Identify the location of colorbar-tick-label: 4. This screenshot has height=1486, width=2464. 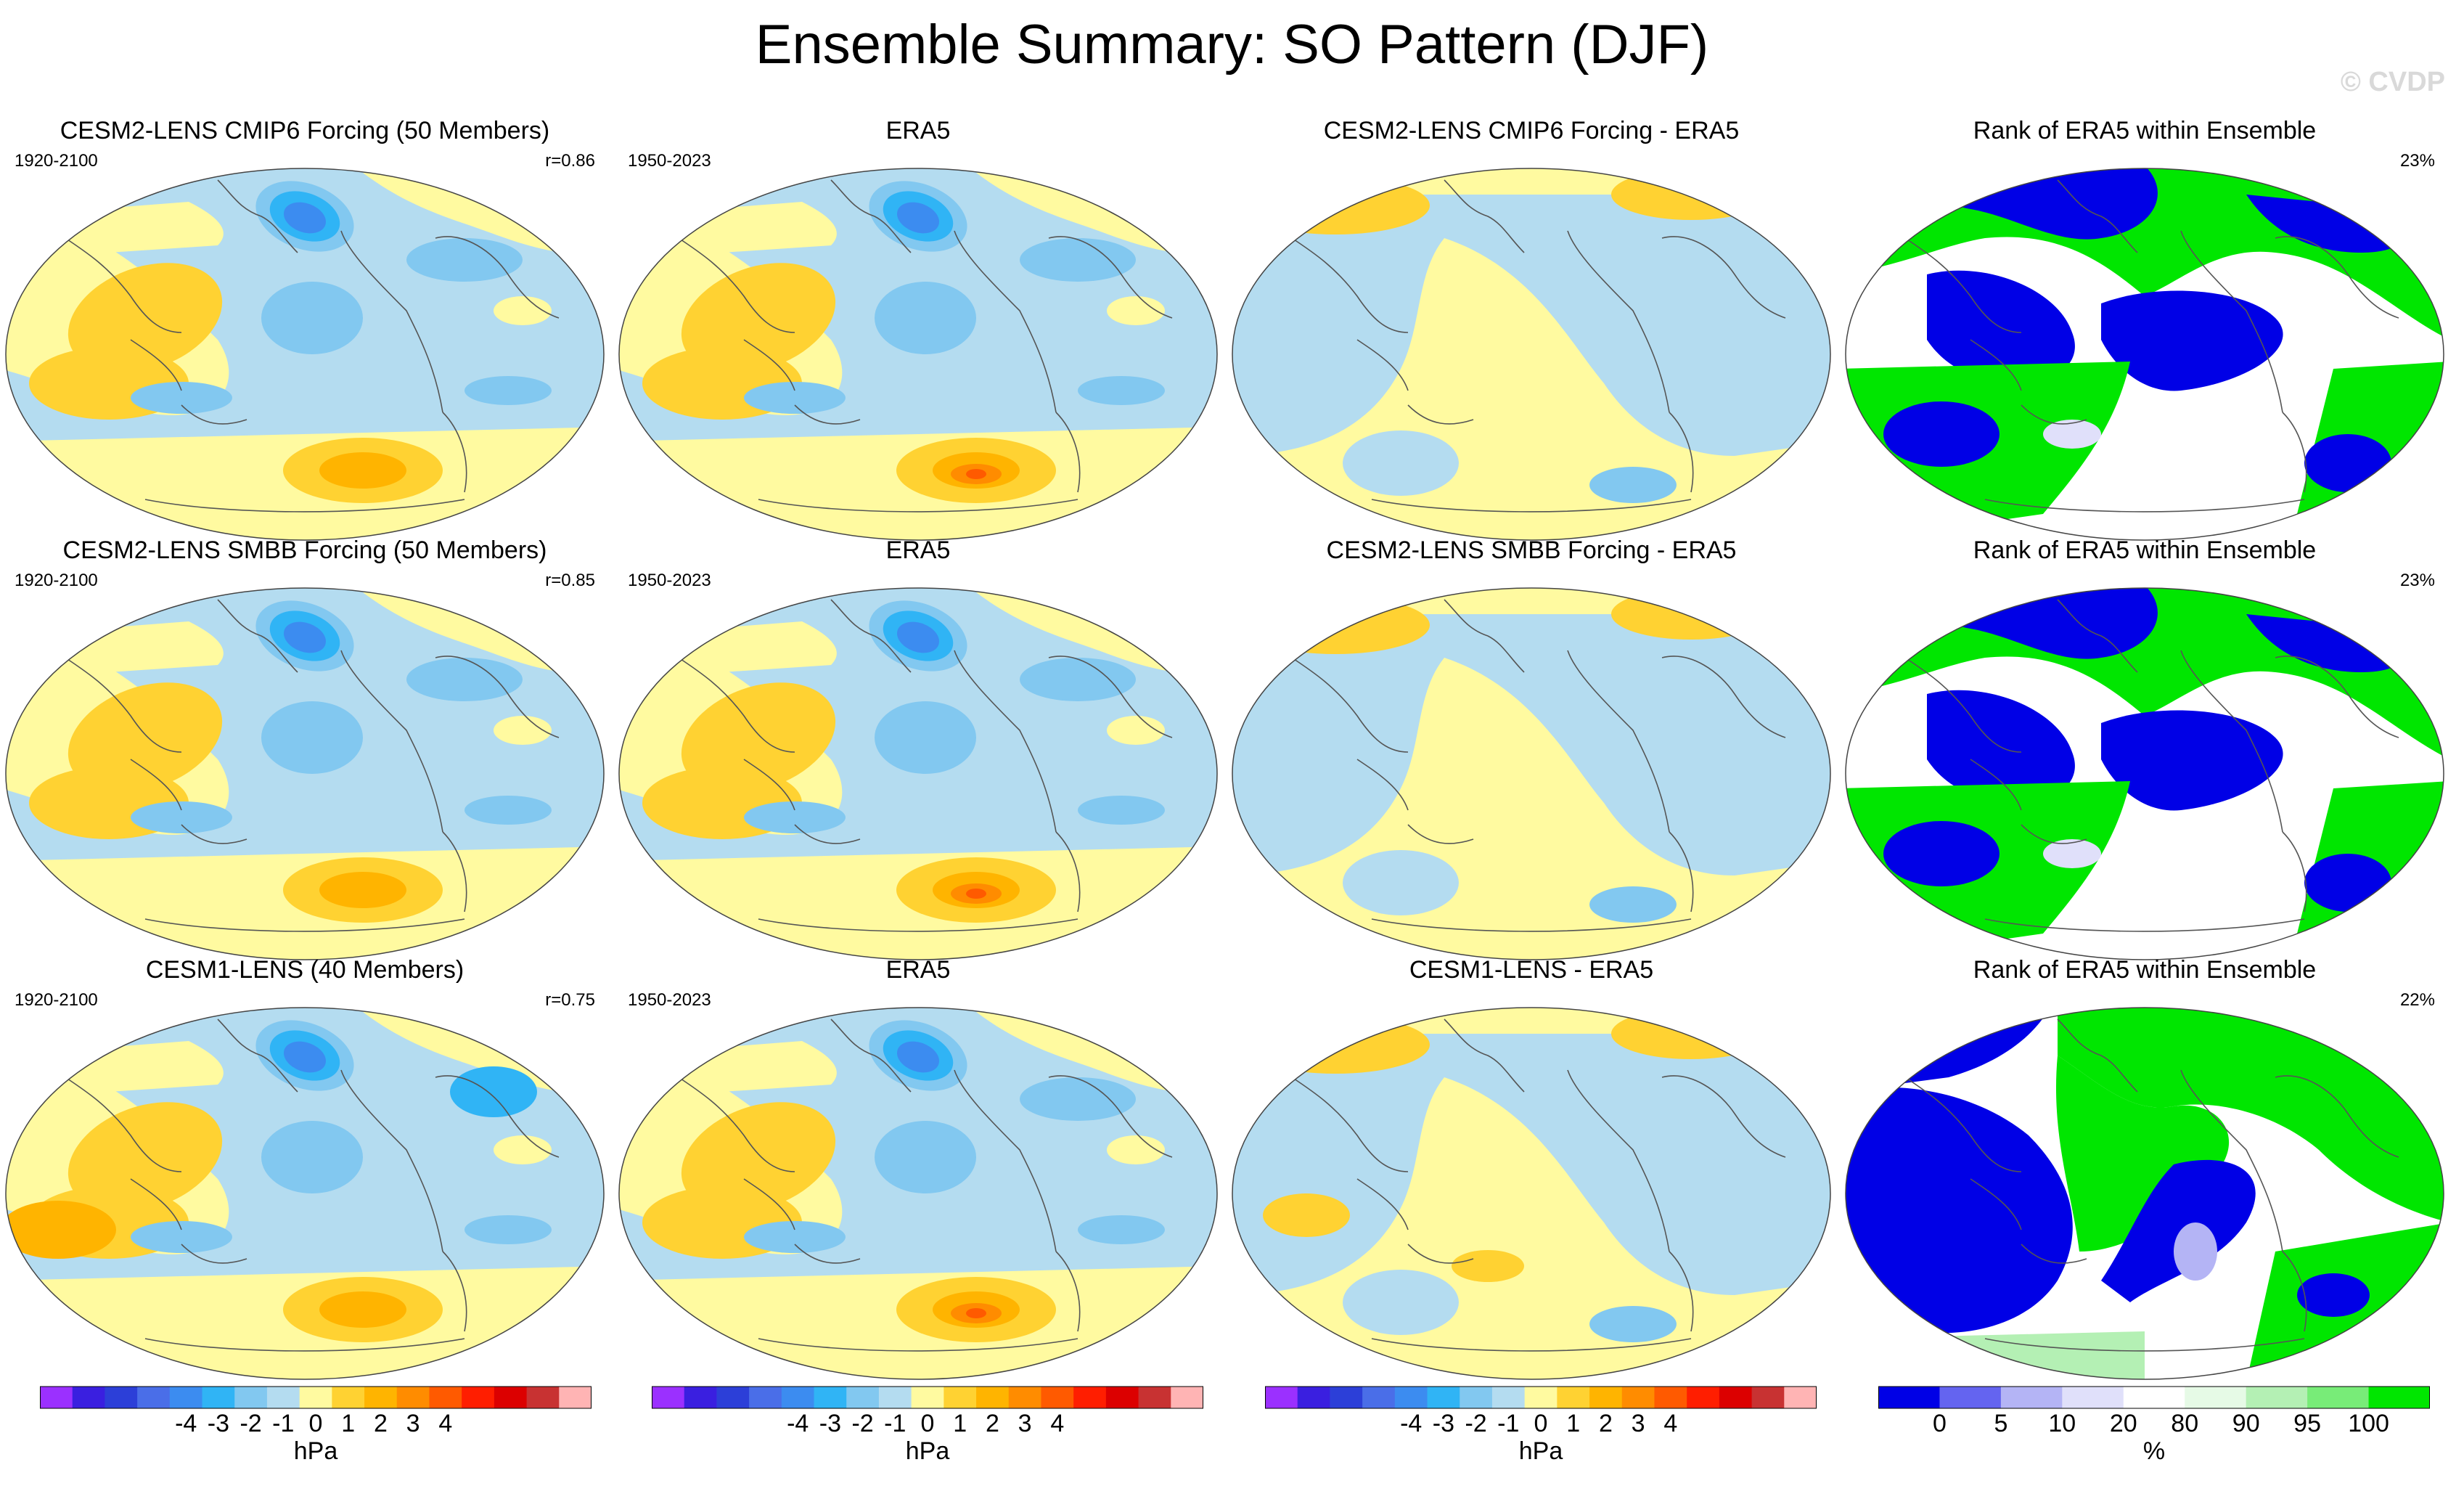
(1057, 1423).